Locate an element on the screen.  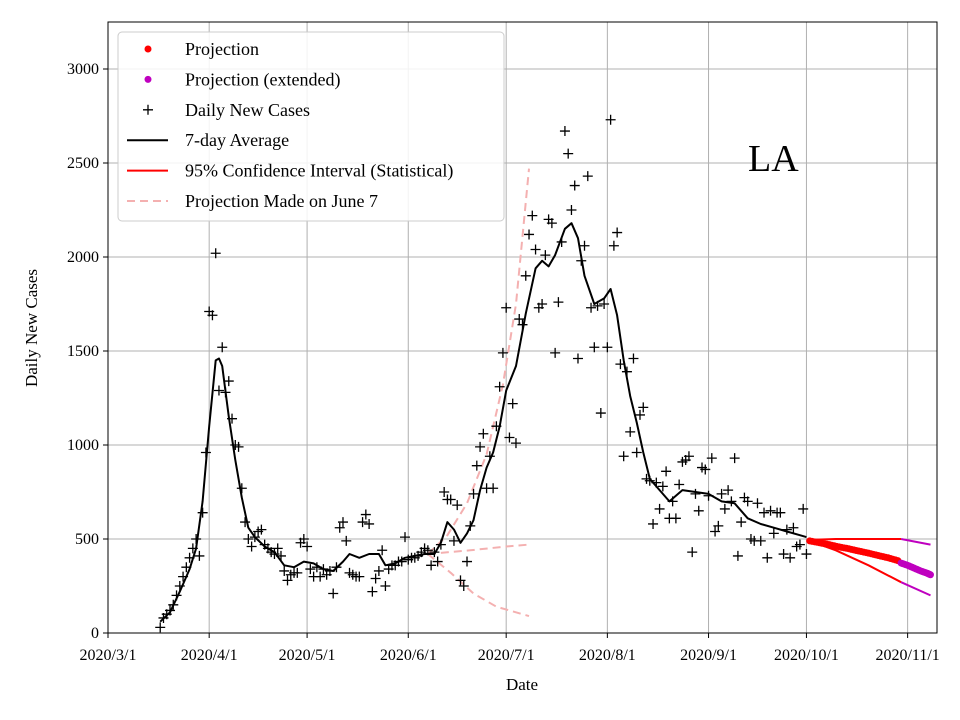
y-tick-label: 2500 is located at coordinates (83, 163).